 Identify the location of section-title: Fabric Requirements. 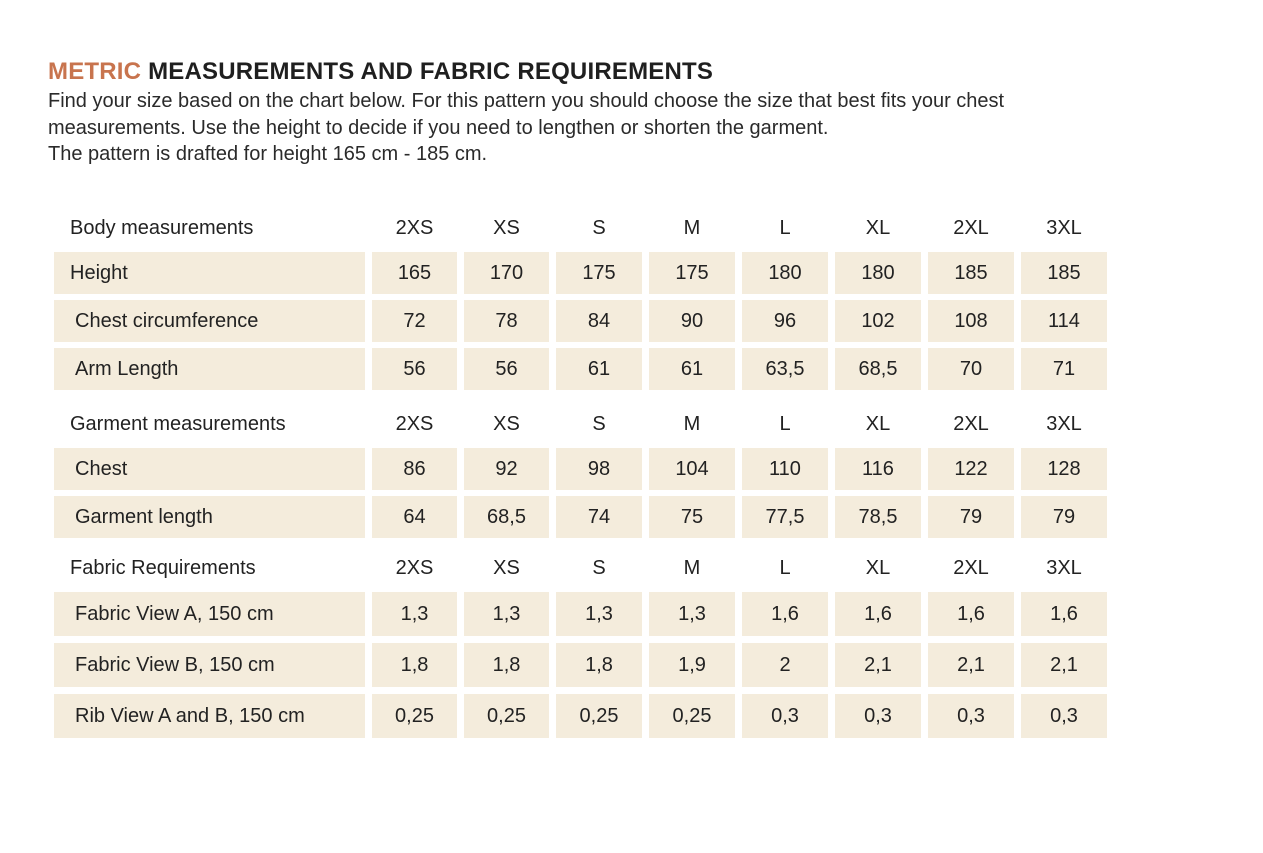
(163, 567).